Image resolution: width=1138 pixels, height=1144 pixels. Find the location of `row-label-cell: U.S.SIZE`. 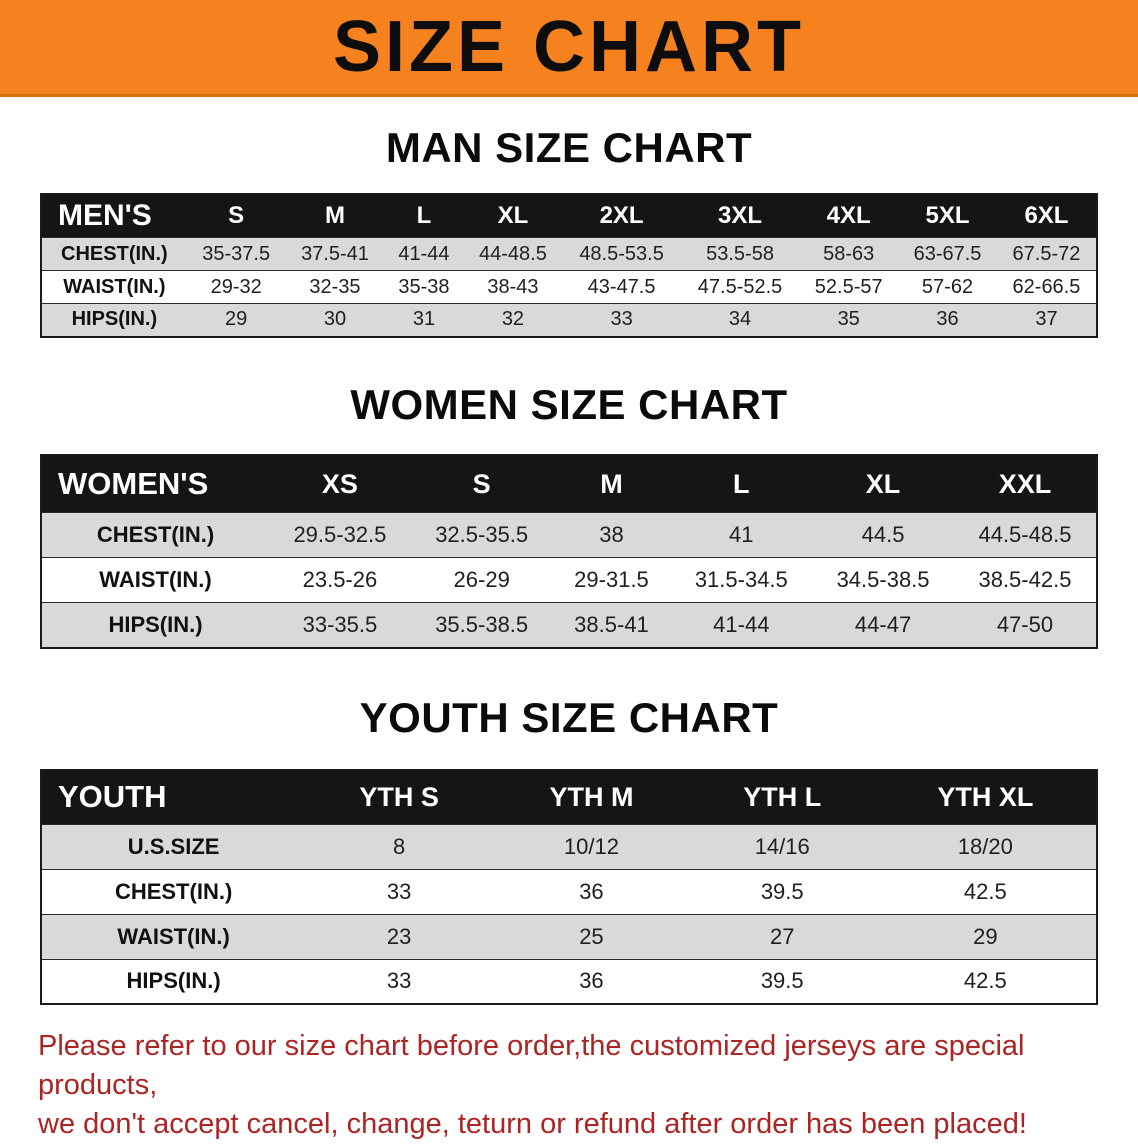

row-label-cell: U.S.SIZE is located at coordinates (173, 846).